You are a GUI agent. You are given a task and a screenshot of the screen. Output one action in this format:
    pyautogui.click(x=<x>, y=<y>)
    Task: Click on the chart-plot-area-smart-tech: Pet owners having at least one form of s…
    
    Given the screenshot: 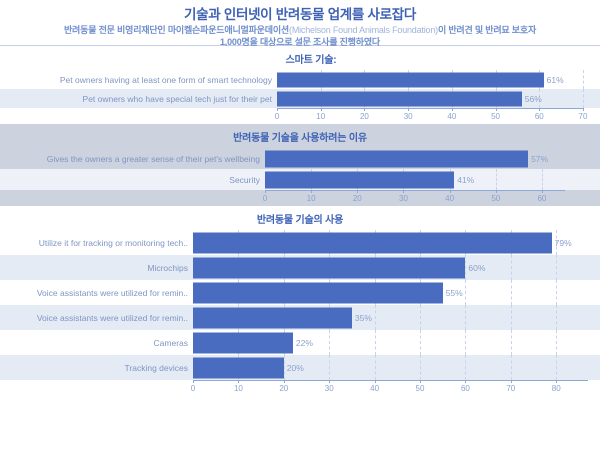 What is the action you would take?
    pyautogui.click(x=300, y=89)
    